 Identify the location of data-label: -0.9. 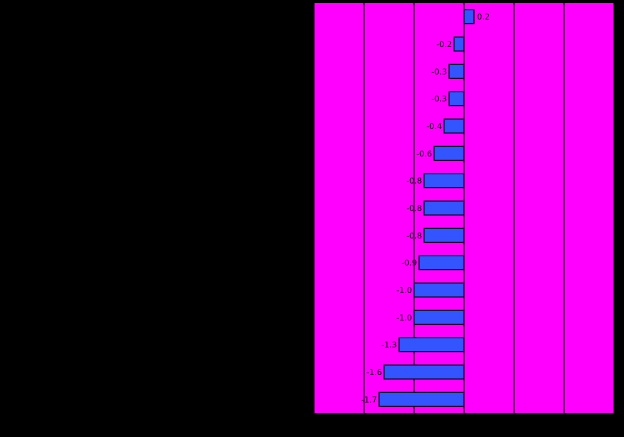
(409, 263).